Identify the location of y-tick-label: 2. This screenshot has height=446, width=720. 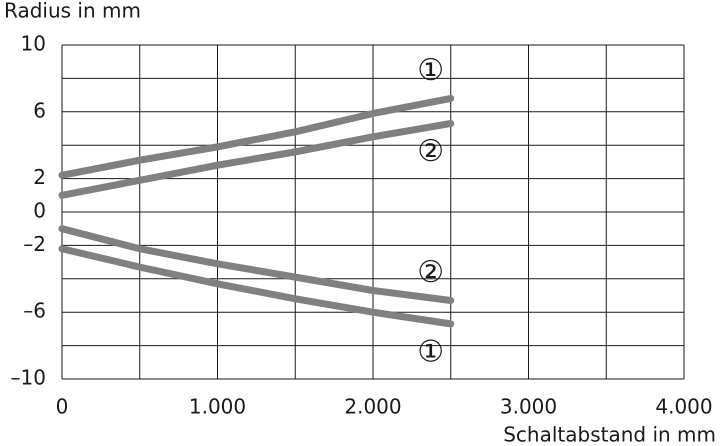
(39, 177).